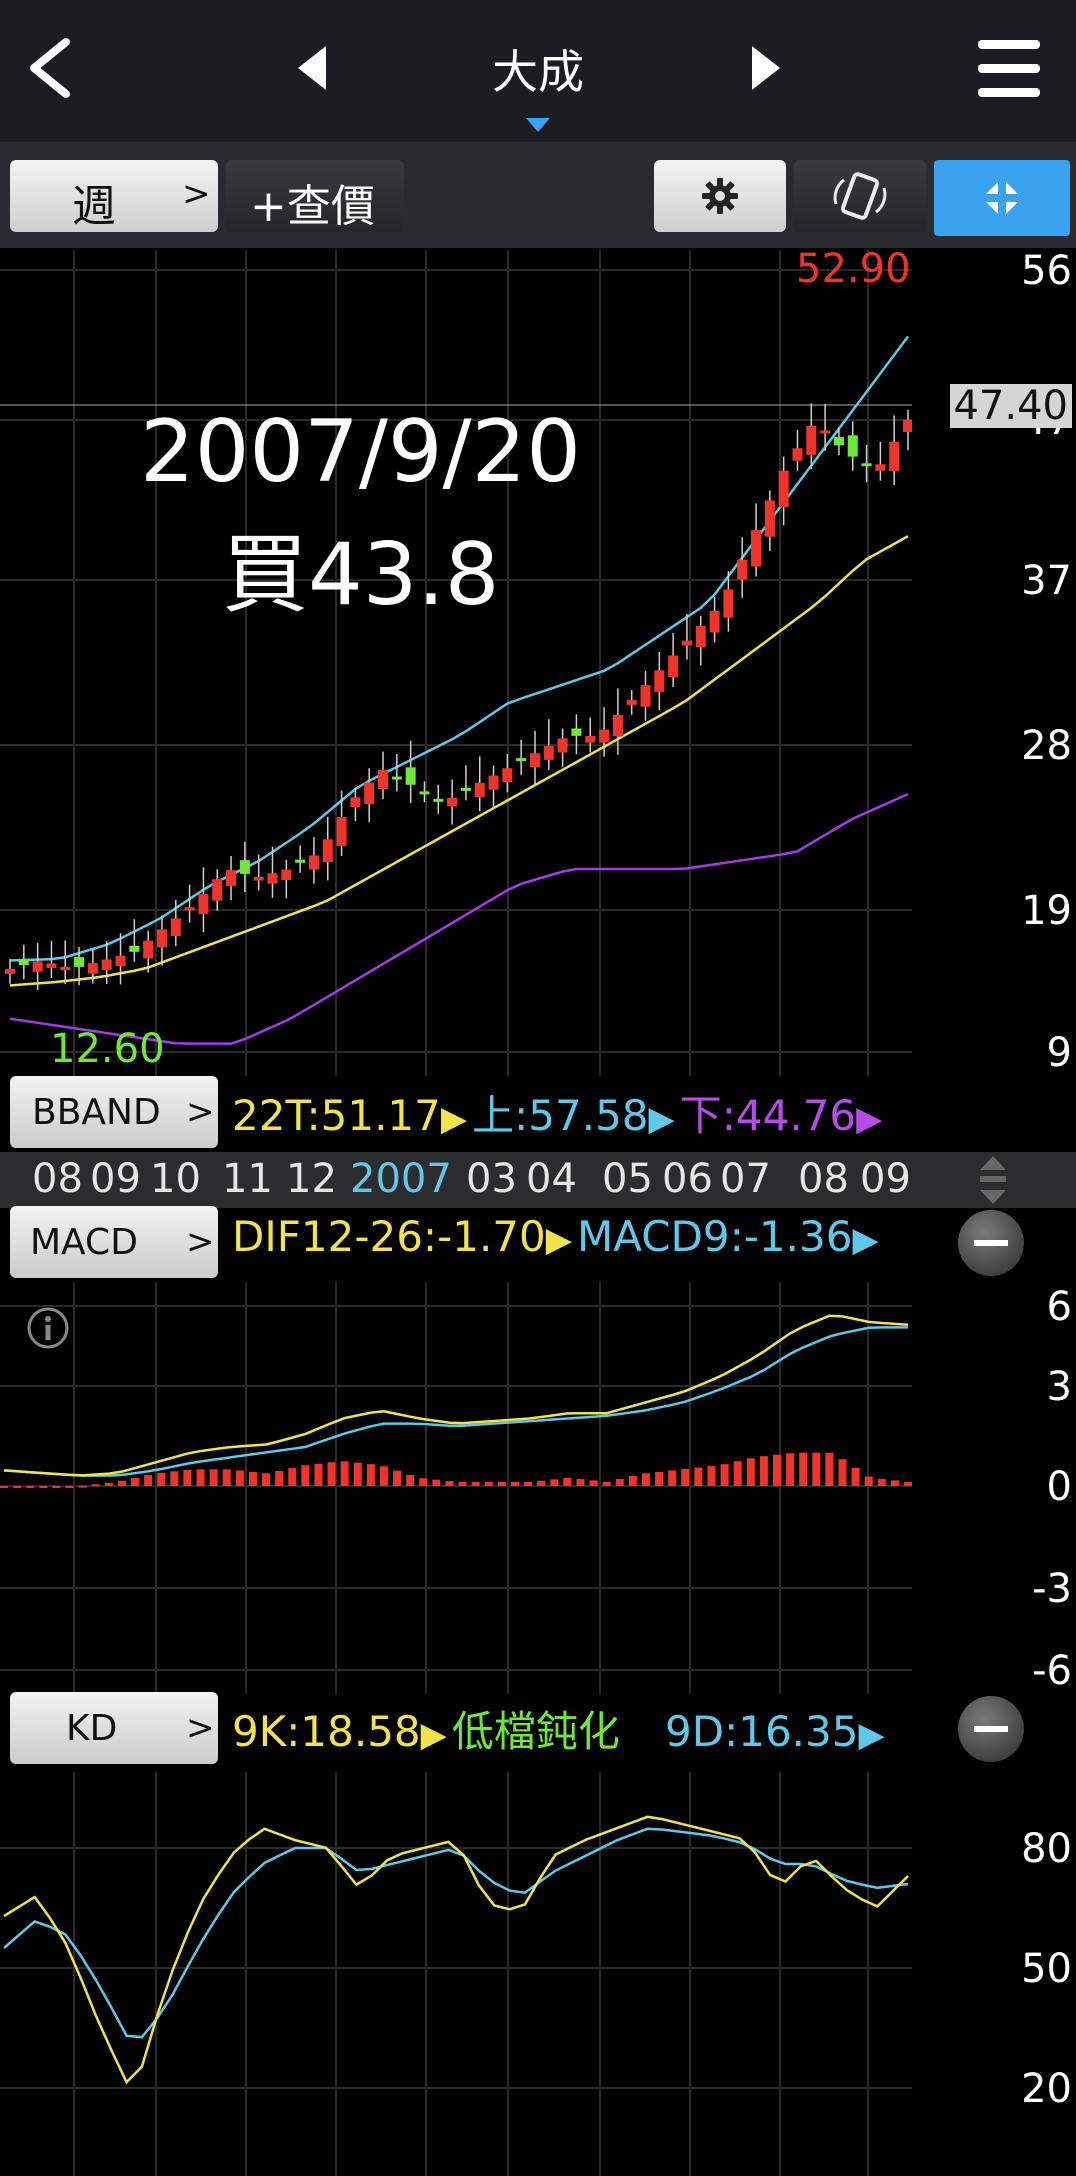 This screenshot has height=2176, width=1076. I want to click on resize-handle, so click(993, 1180).